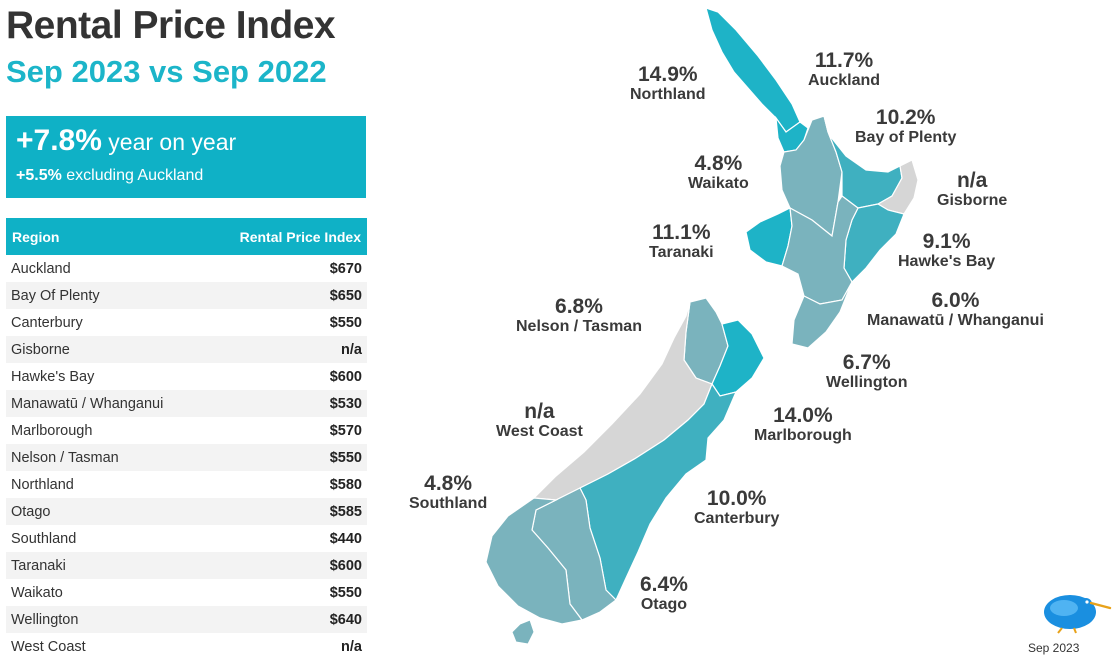 The height and width of the screenshot is (666, 1119). What do you see at coordinates (171, 25) in the screenshot?
I see `page-title: Rental Price Index` at bounding box center [171, 25].